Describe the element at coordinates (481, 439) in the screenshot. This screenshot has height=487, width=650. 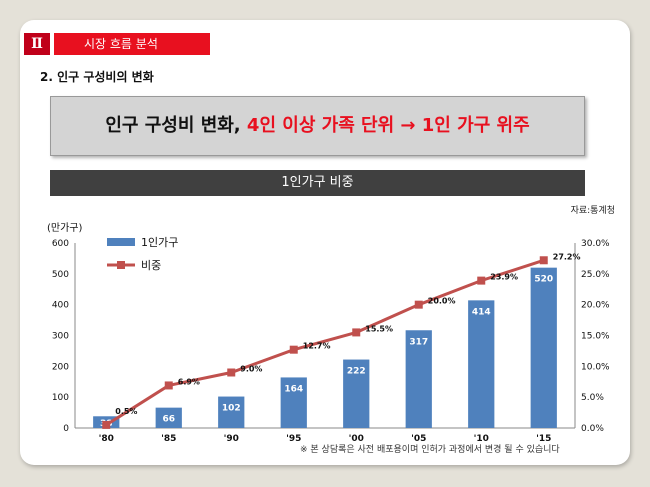
I see `x-tick-label: '10` at that location.